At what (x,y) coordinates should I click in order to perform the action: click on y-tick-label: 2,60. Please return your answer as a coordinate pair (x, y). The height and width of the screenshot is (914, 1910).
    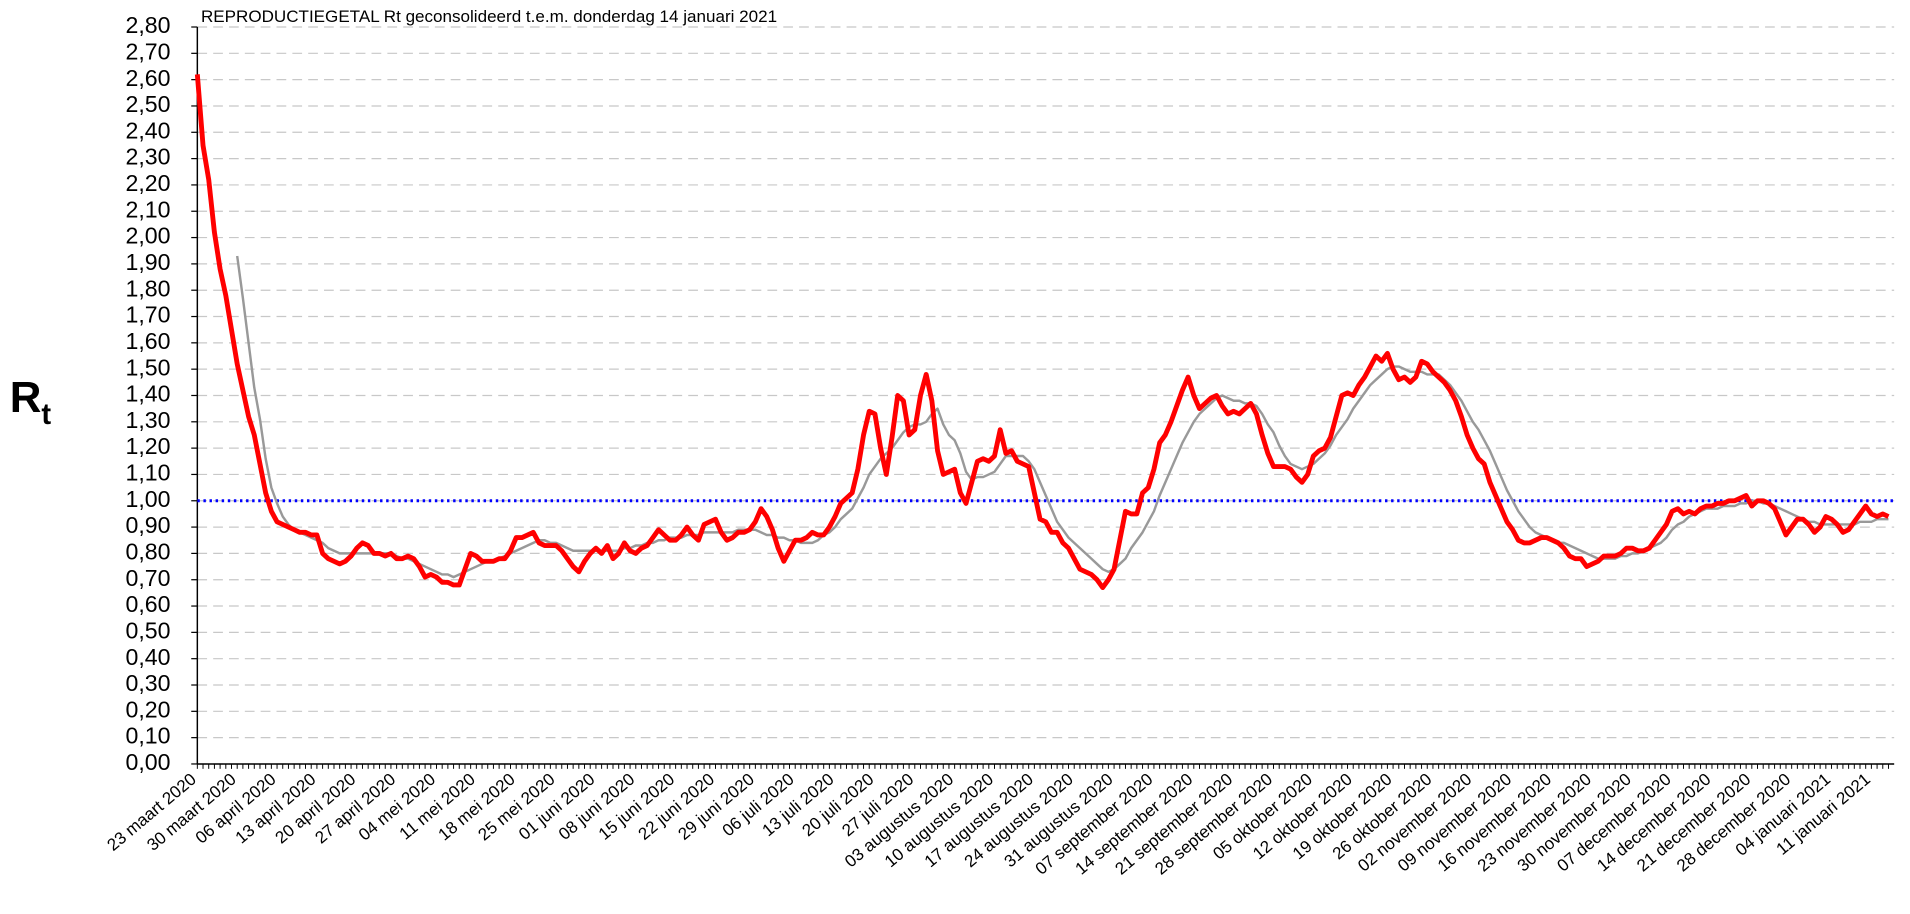
    Looking at the image, I should click on (148, 78).